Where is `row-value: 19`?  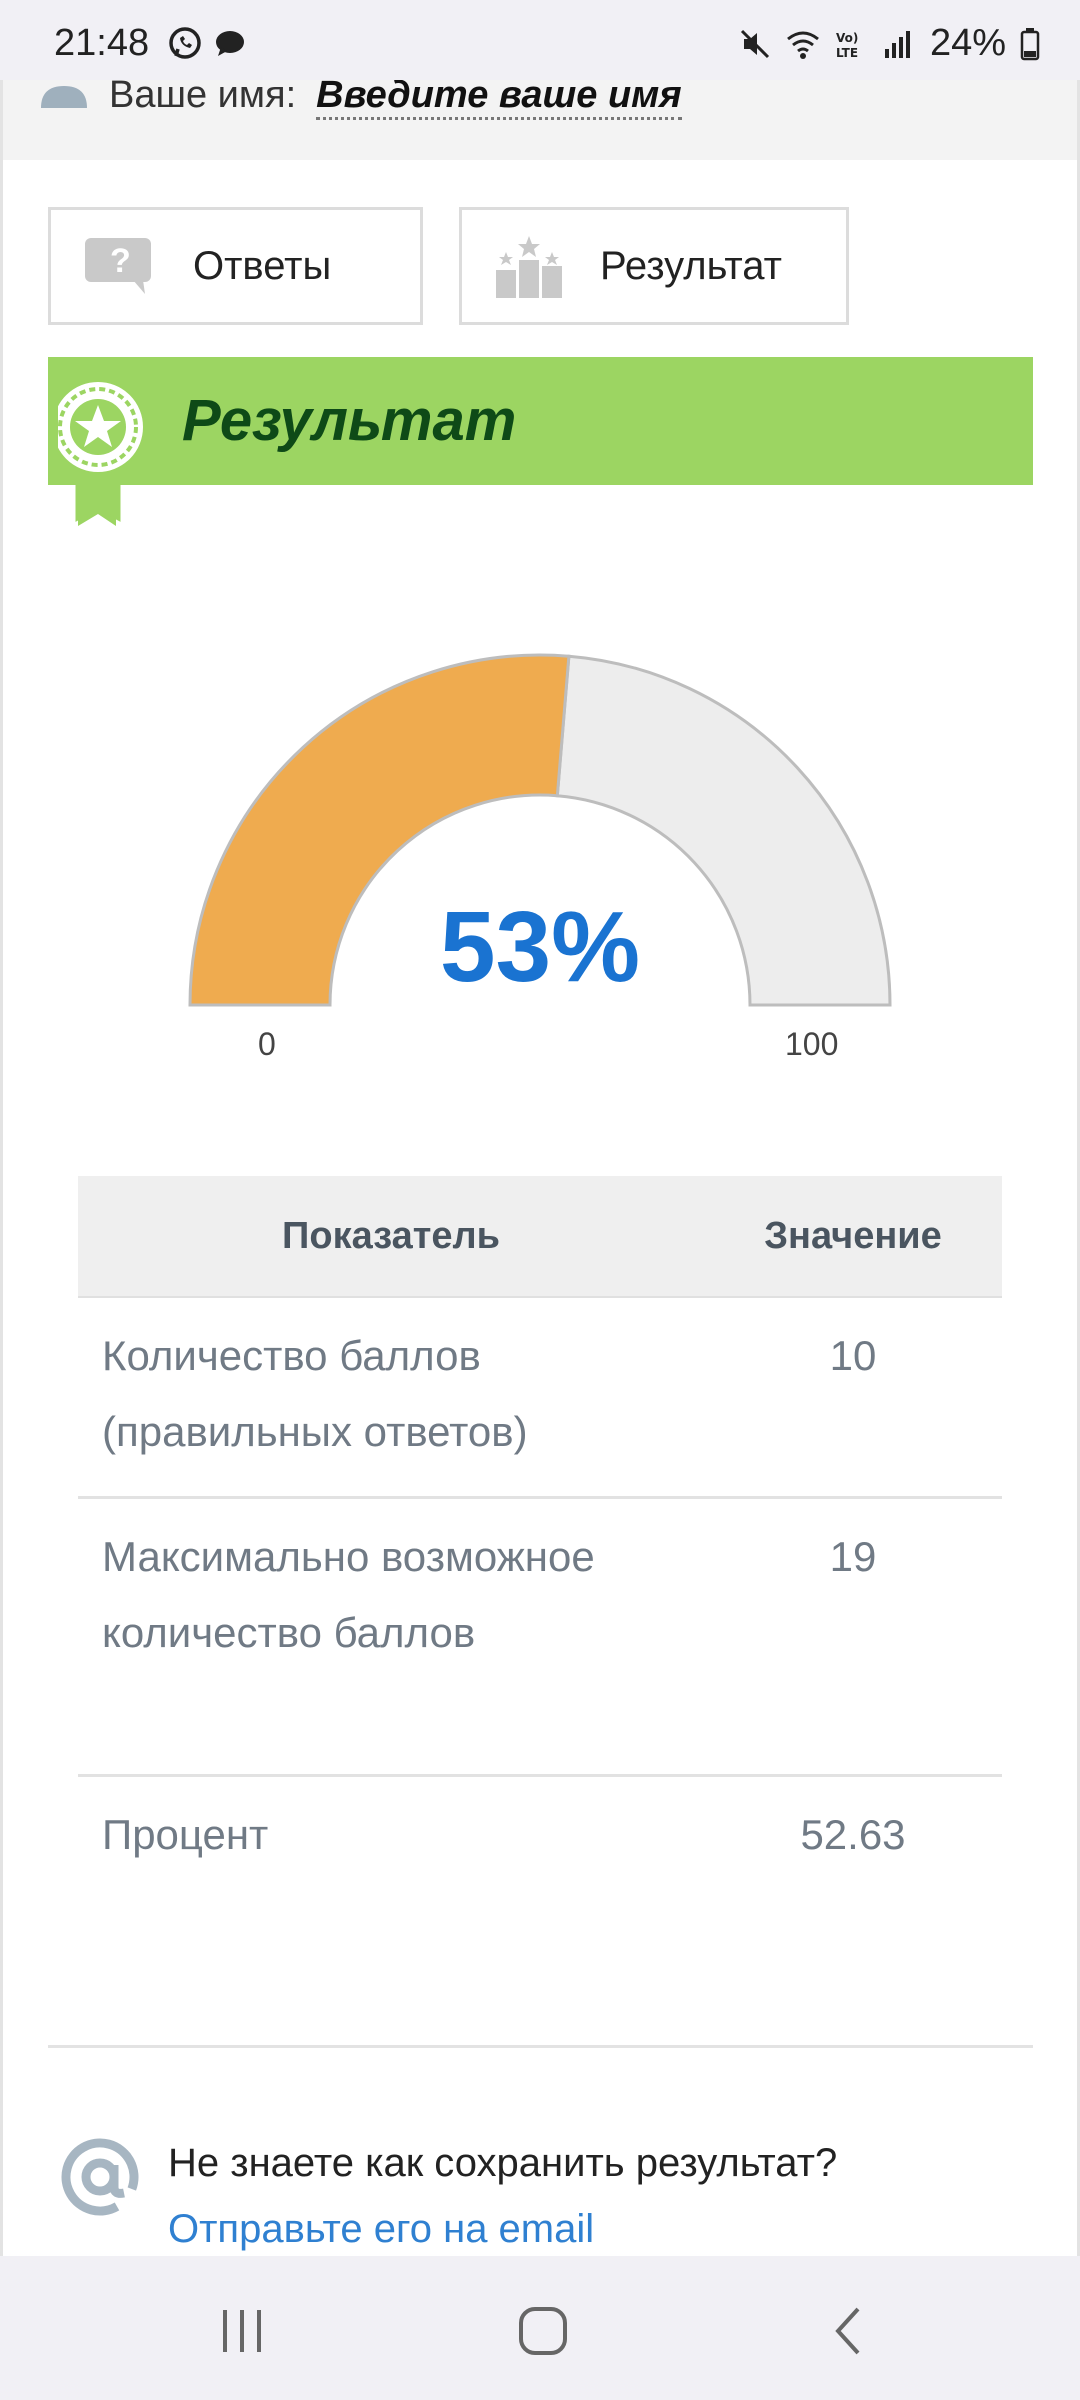 row-value: 19 is located at coordinates (853, 1637).